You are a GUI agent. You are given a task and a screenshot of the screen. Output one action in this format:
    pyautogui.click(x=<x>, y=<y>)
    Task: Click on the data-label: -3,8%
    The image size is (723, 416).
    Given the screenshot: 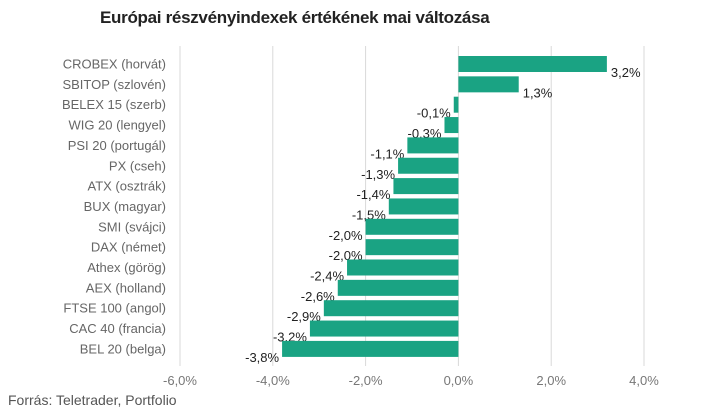 What is the action you would take?
    pyautogui.click(x=262, y=357)
    